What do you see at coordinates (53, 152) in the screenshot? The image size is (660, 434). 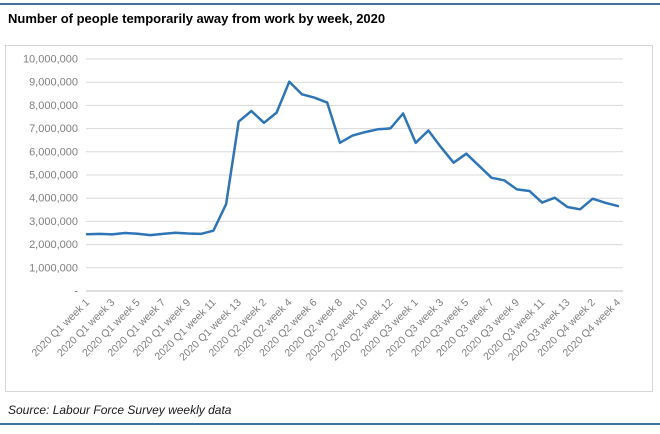 I see `y-tick-label: 6,000,000` at bounding box center [53, 152].